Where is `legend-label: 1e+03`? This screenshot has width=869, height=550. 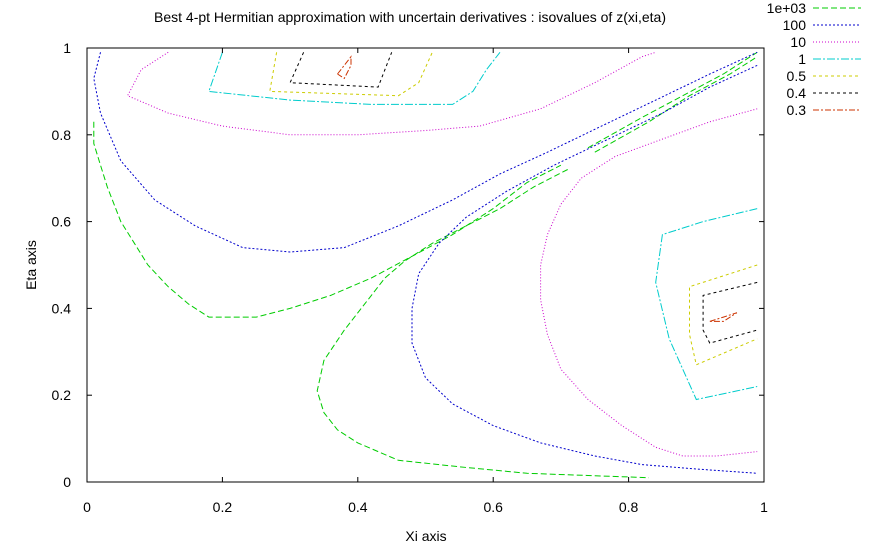 legend-label: 1e+03 is located at coordinates (787, 8).